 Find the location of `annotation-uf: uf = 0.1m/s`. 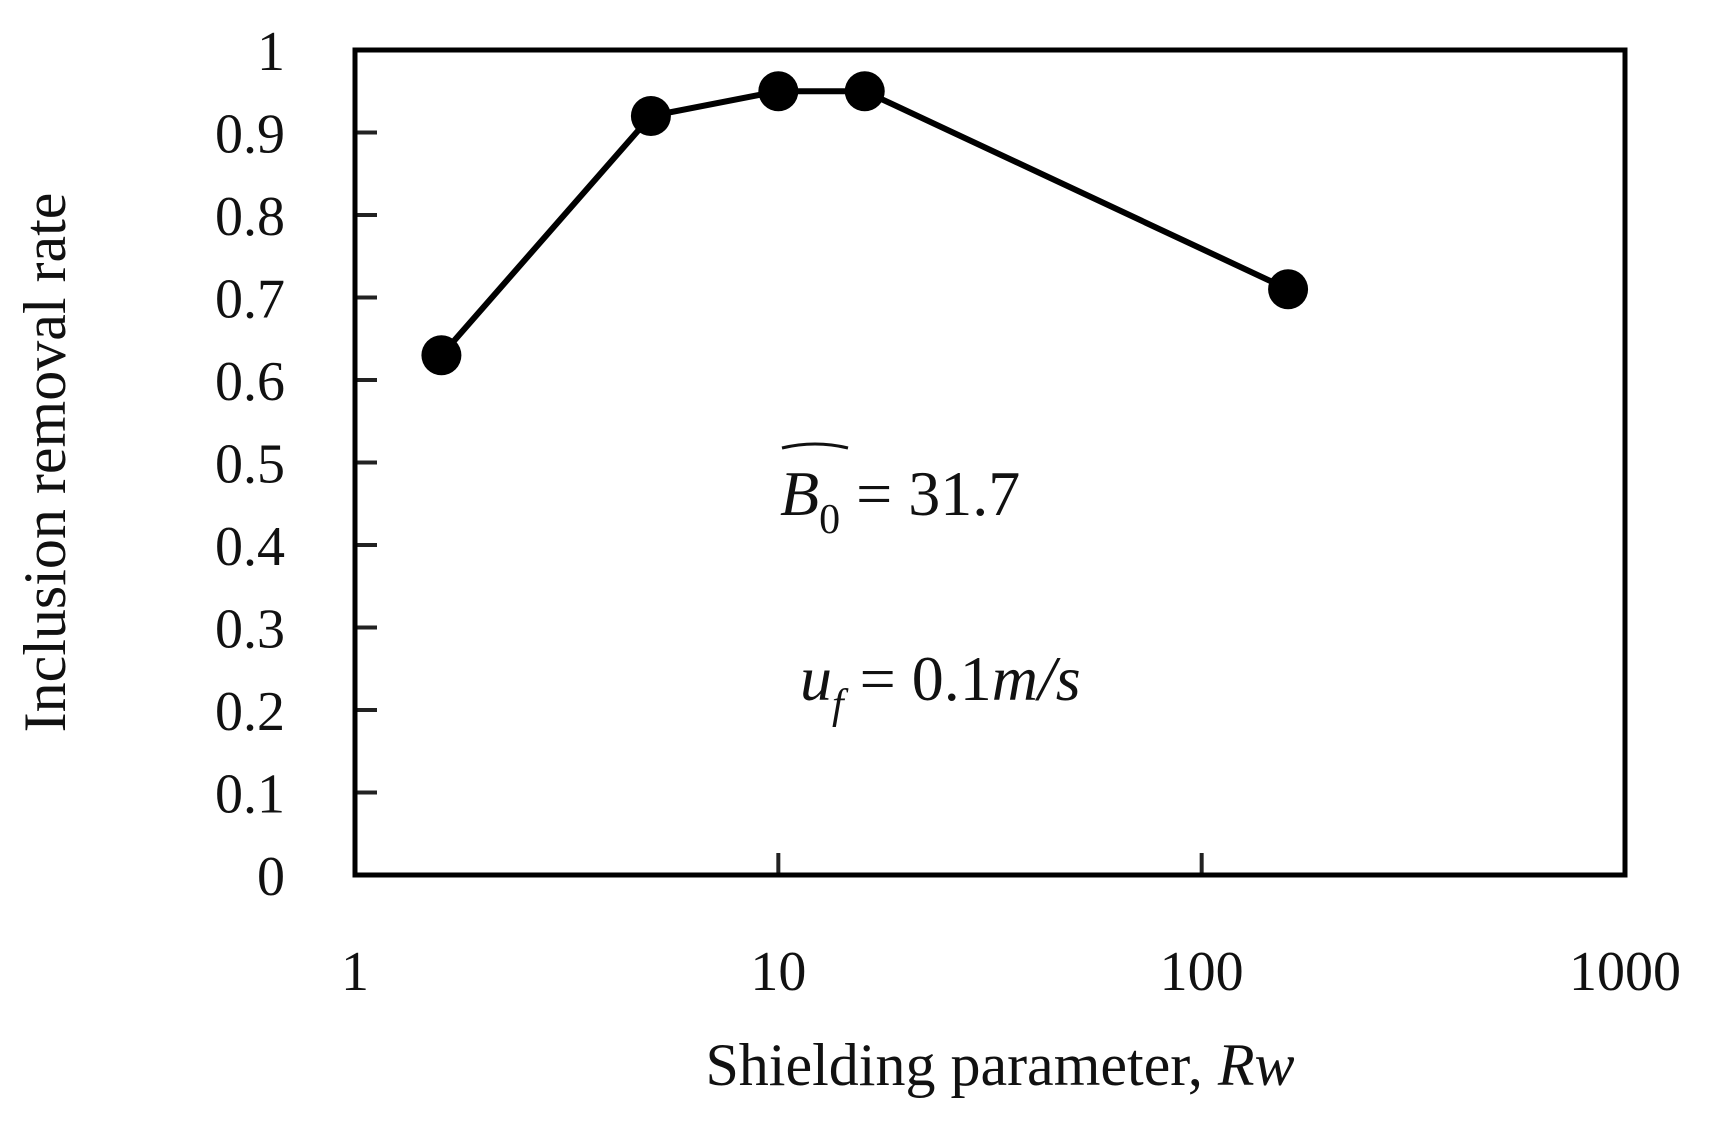

annotation-uf: uf = 0.1m/s is located at coordinates (940, 685).